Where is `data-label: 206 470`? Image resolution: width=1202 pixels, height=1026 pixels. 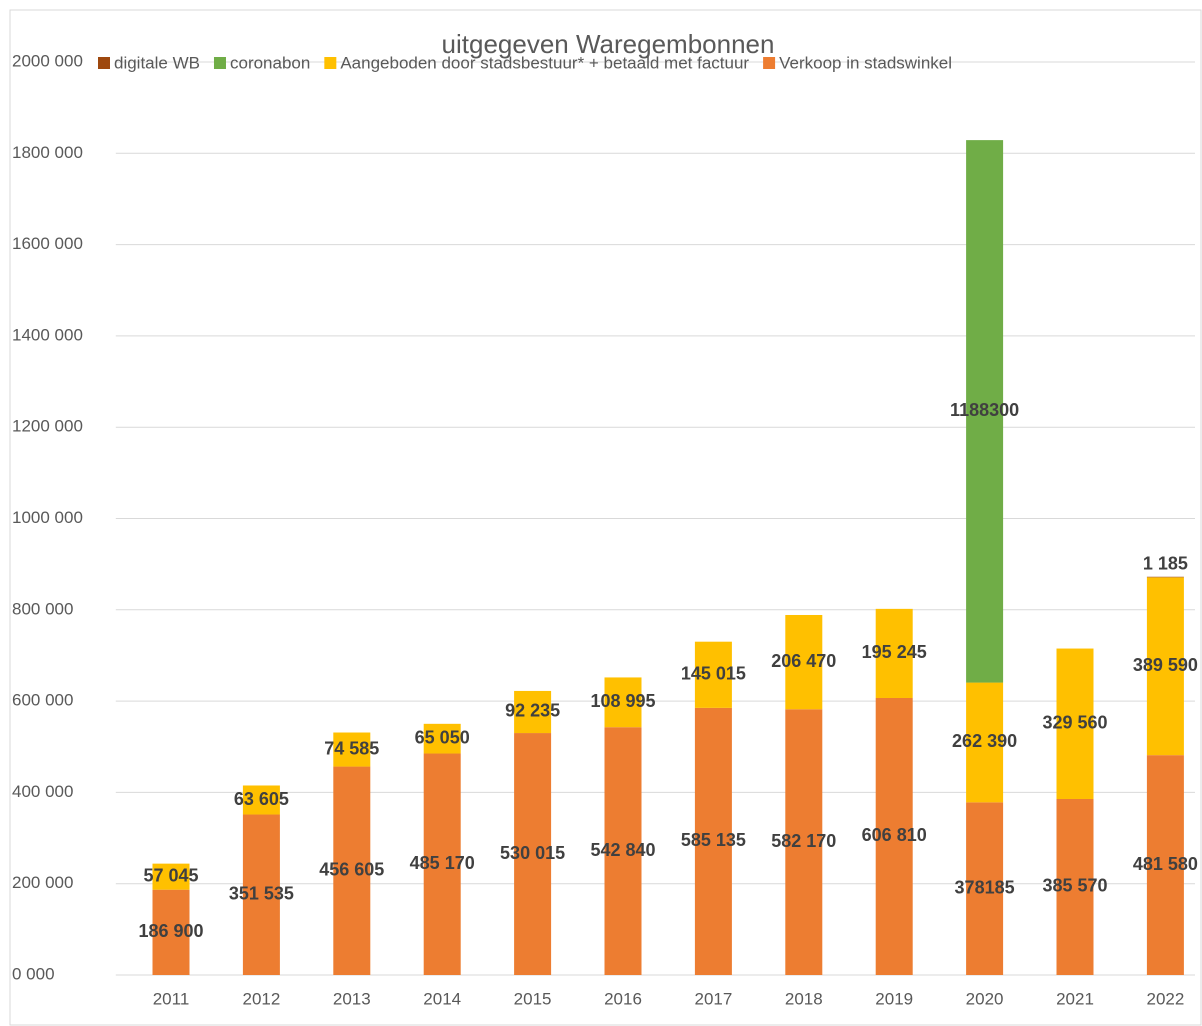
data-label: 206 470 is located at coordinates (803, 661).